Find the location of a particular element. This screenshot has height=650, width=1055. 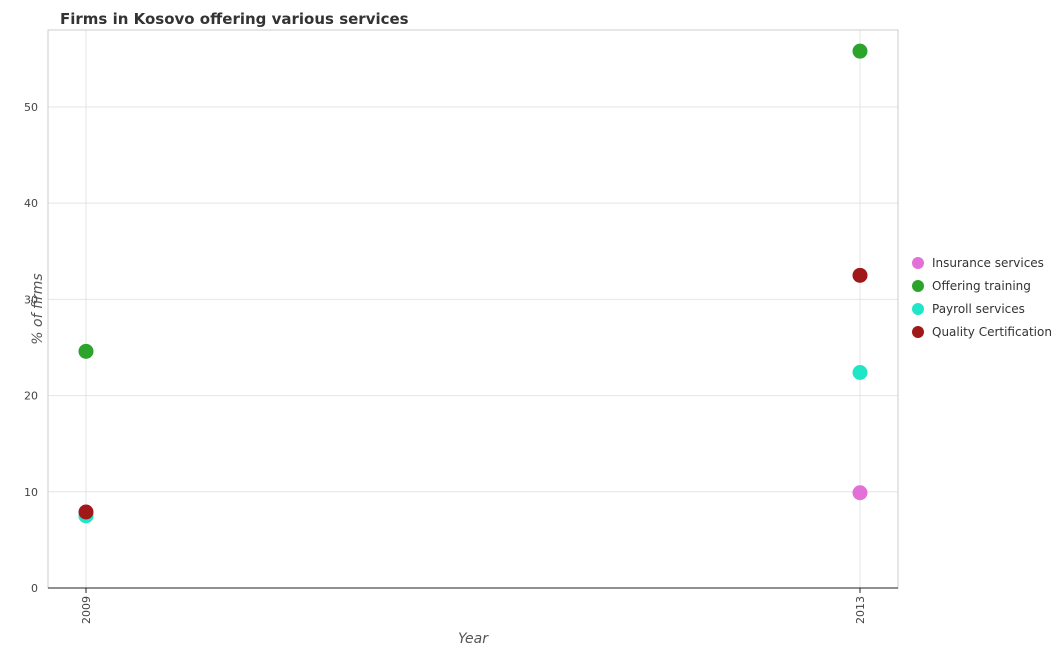

legend-label: Insurance services is located at coordinates (988, 263).